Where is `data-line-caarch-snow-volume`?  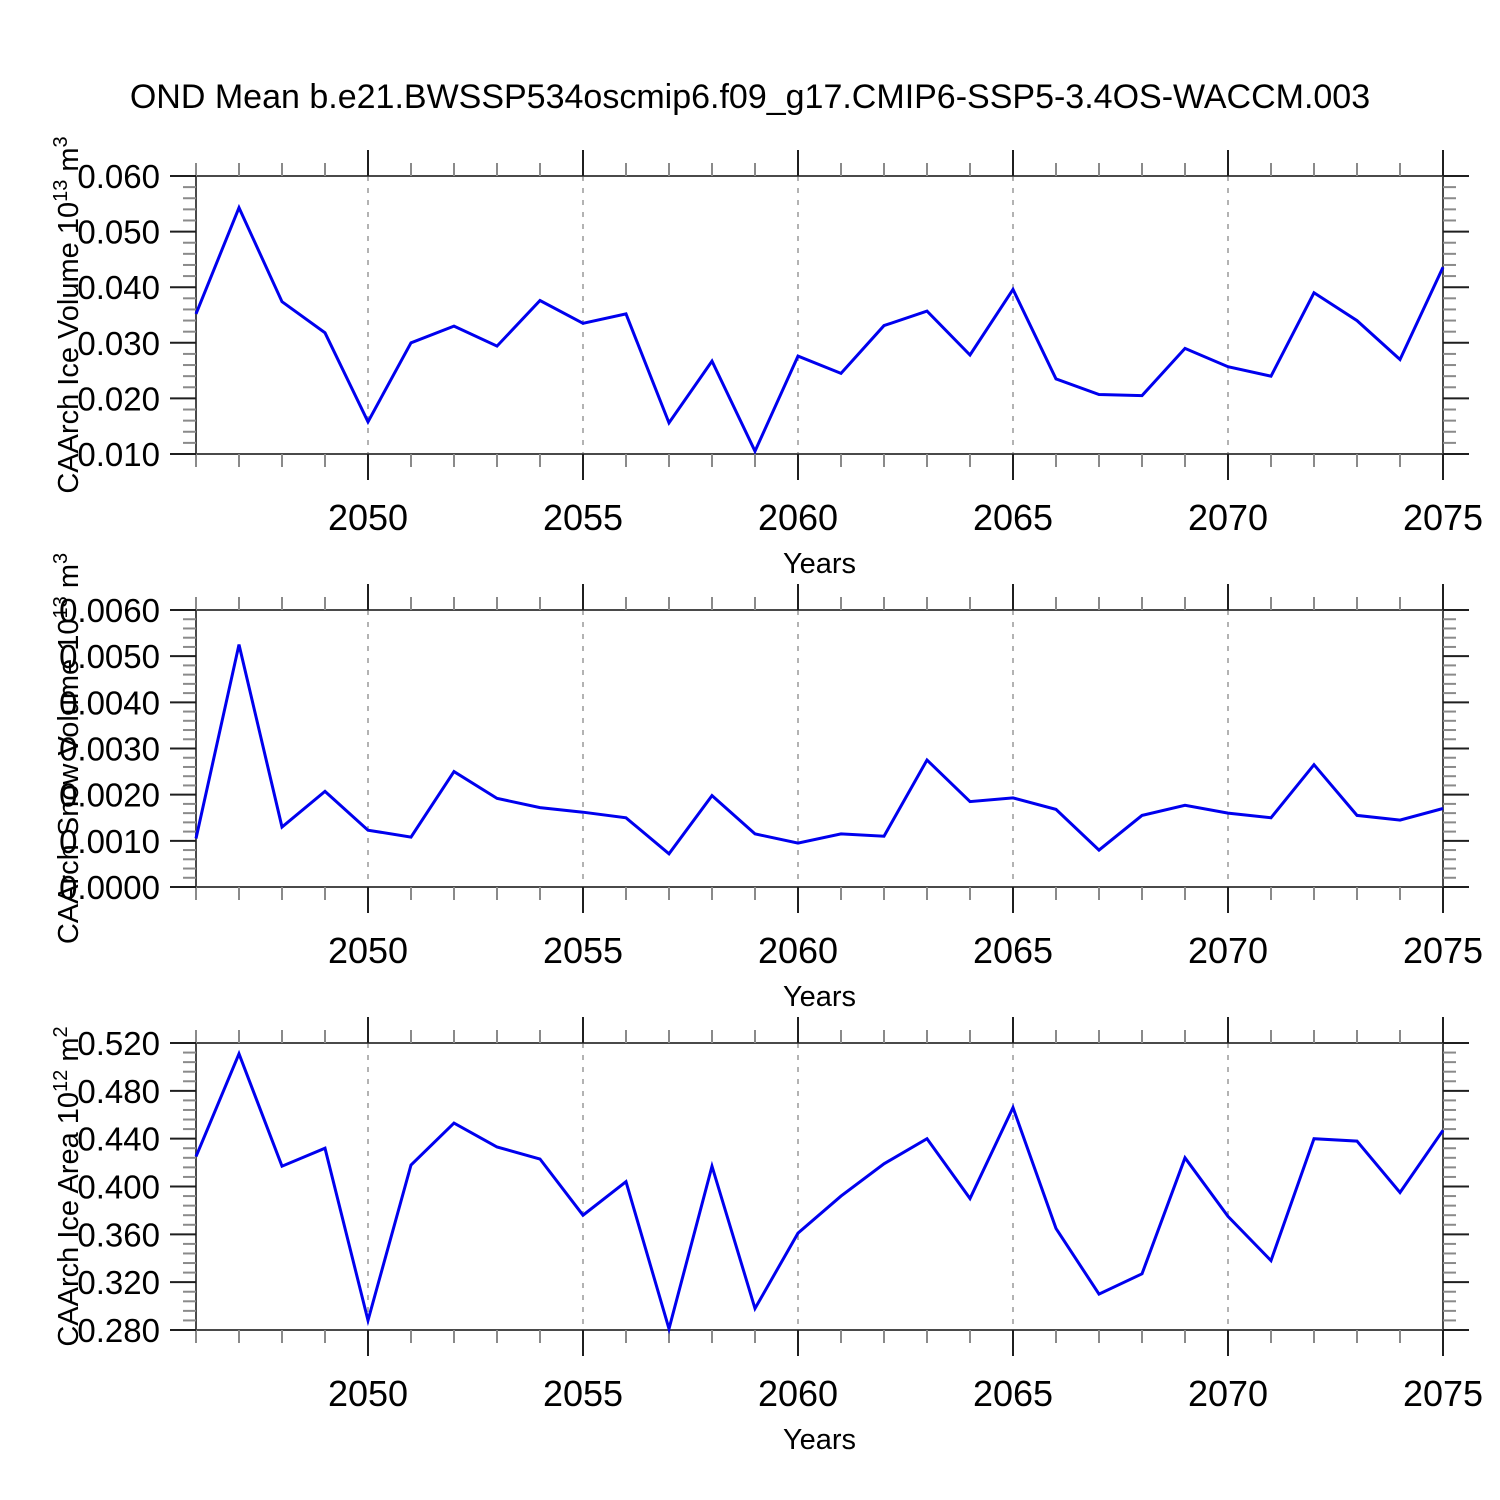 data-line-caarch-snow-volume is located at coordinates (819, 750).